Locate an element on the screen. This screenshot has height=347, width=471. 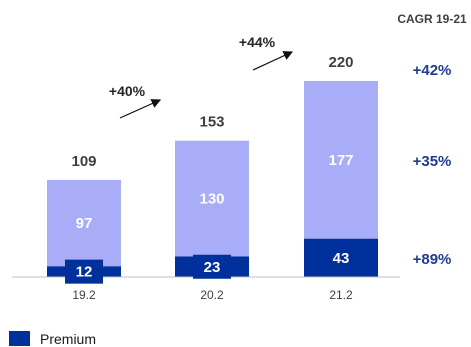
cagr-total: +42% is located at coordinates (432, 70).